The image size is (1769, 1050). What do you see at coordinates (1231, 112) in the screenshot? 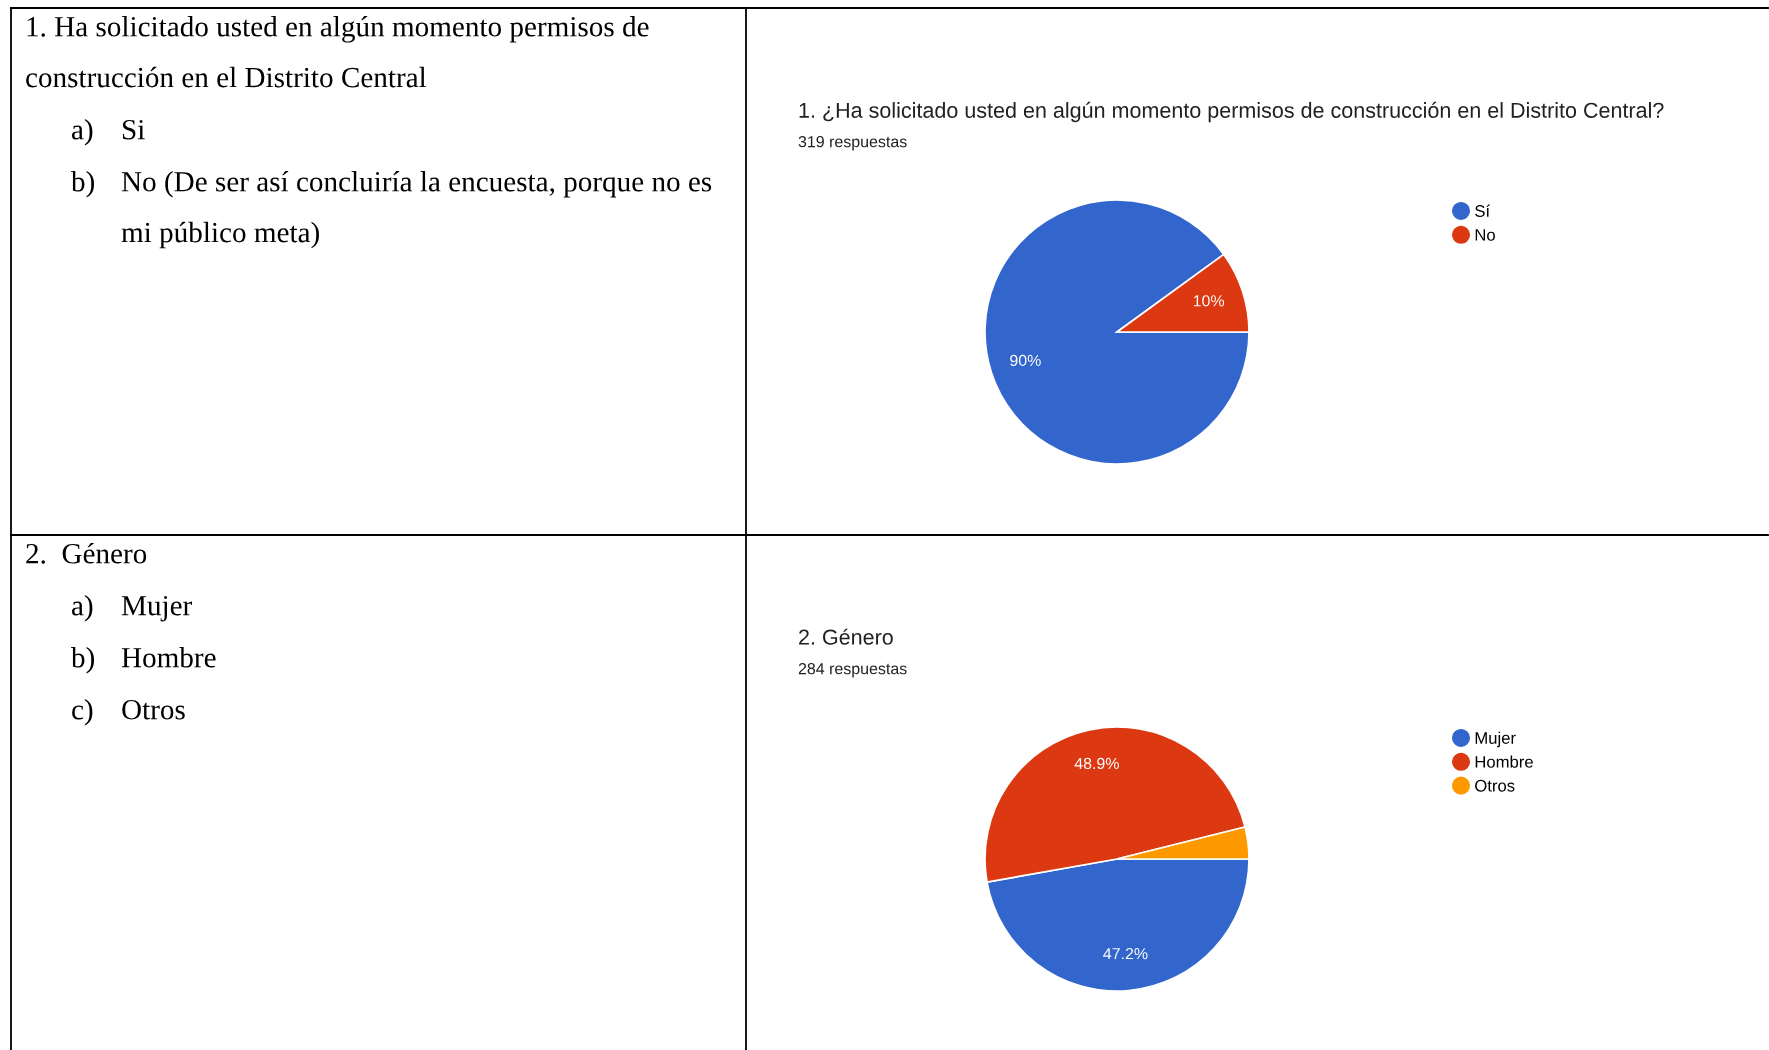
I see `chart-title: 1. ¿Ha solicitado usted en algún momento permisos de construcción en el Distrito Central?` at bounding box center [1231, 112].